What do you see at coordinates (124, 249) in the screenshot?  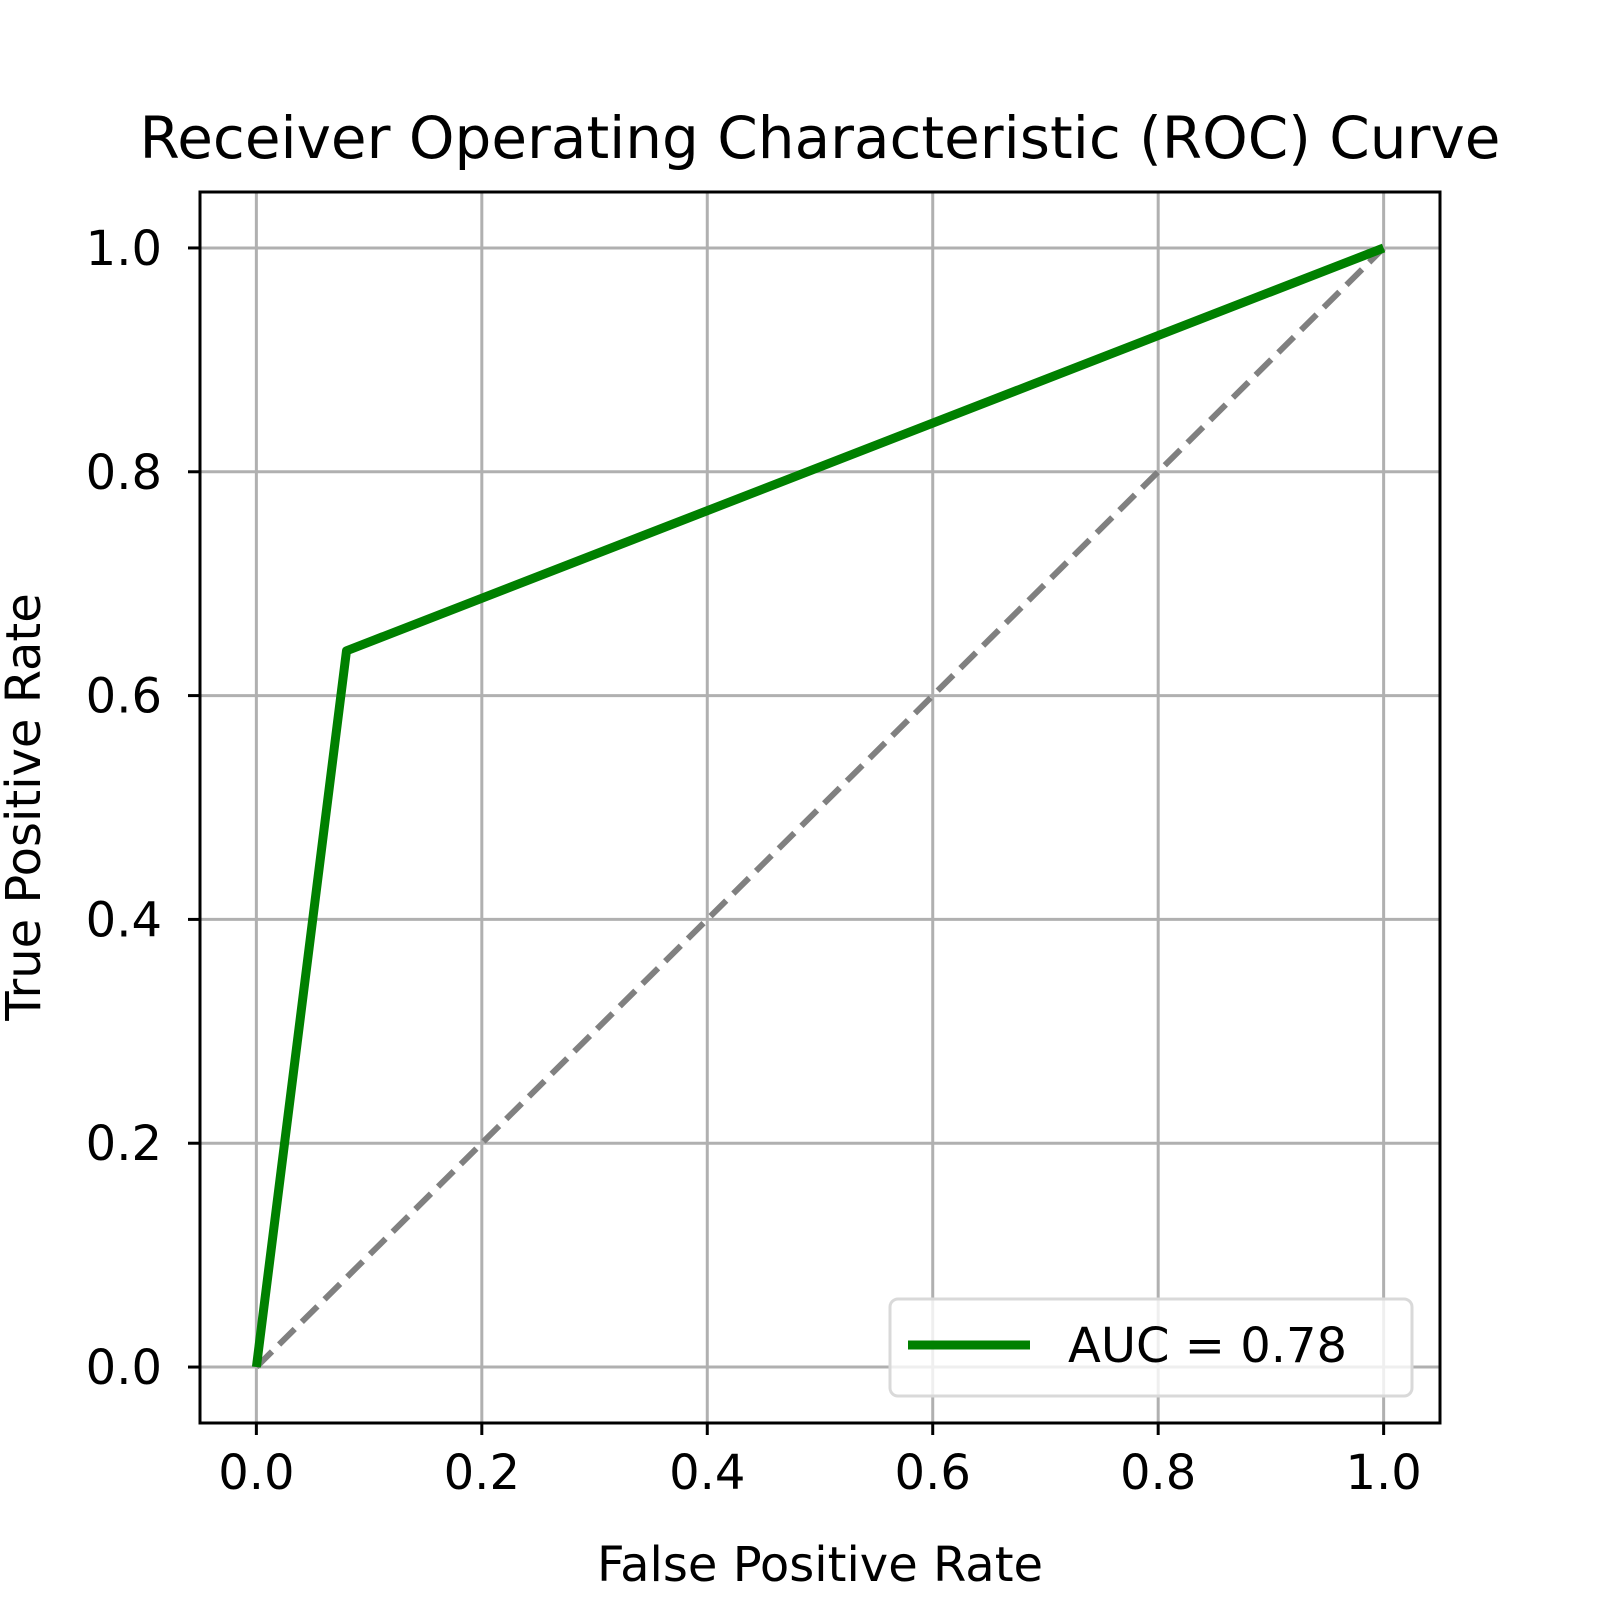 I see `y-tick-label: 1.0` at bounding box center [124, 249].